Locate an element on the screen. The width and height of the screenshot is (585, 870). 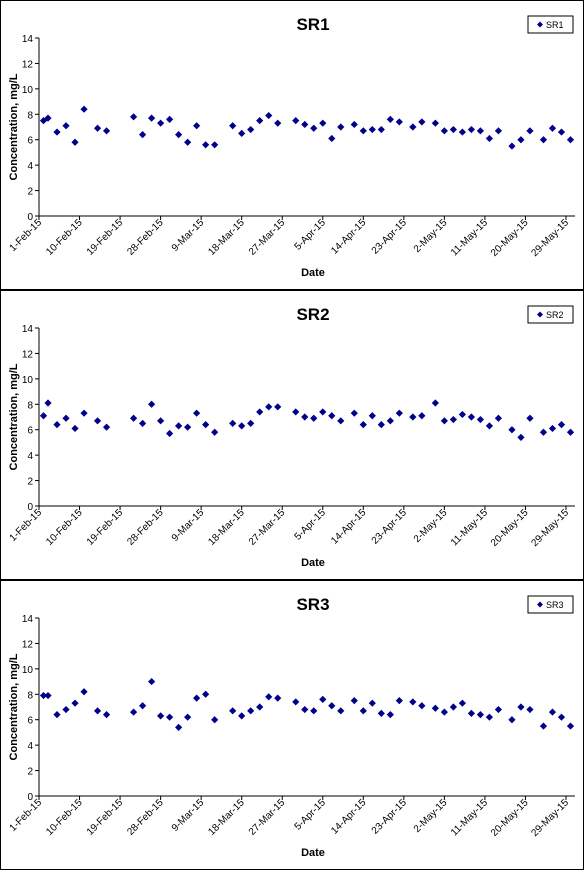
x-tick-label: 19-Feb-15 is located at coordinates (105, 237).